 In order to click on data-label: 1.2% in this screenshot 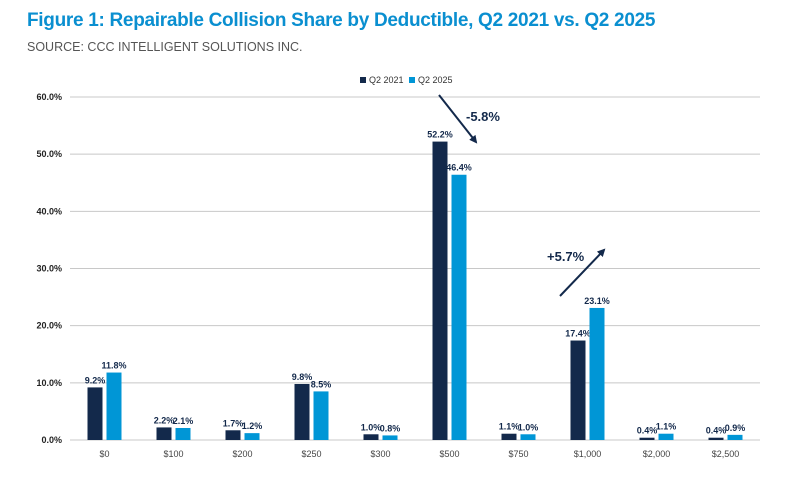, I will do `click(252, 426)`.